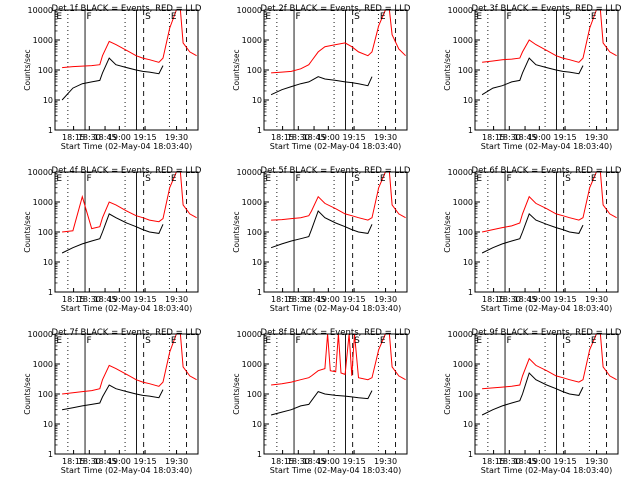 The height and width of the screenshot is (480, 640). I want to click on chart-title: Det 7f BLACK = Events, RED = LLD, so click(127, 333).